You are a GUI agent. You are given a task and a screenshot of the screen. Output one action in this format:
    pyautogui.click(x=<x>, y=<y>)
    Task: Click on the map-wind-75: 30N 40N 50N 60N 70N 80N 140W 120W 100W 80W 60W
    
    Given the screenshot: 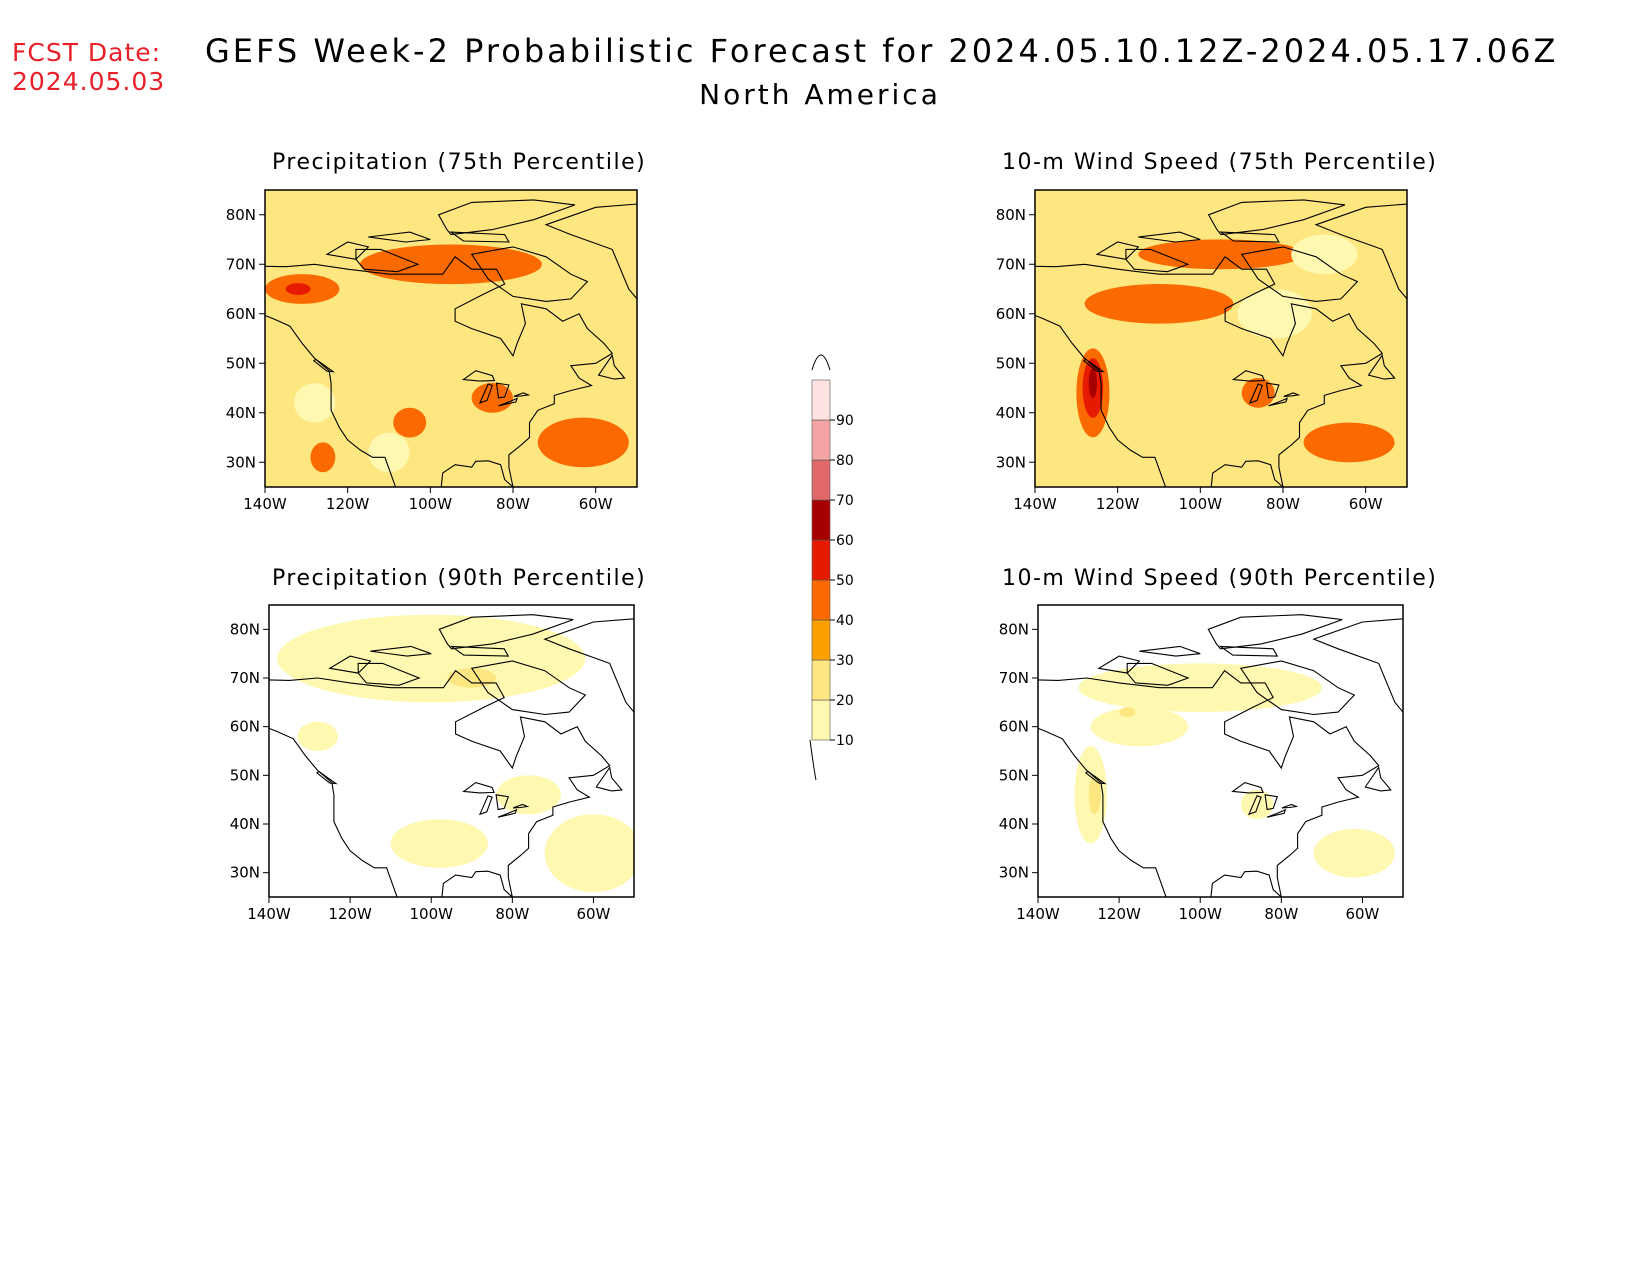 What is the action you would take?
    pyautogui.click(x=1202, y=351)
    